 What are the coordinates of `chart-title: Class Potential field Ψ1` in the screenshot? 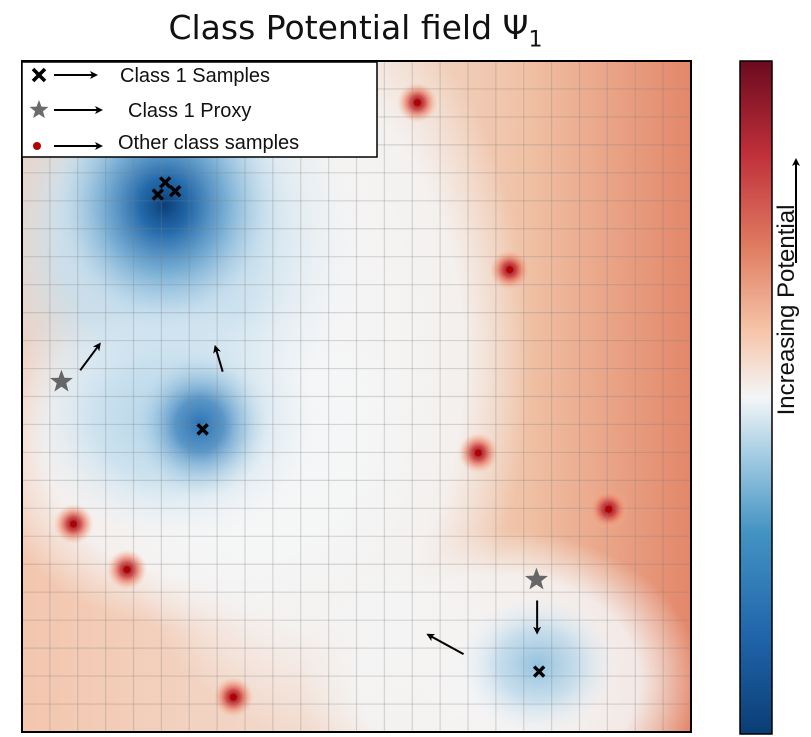 It's located at (355, 30).